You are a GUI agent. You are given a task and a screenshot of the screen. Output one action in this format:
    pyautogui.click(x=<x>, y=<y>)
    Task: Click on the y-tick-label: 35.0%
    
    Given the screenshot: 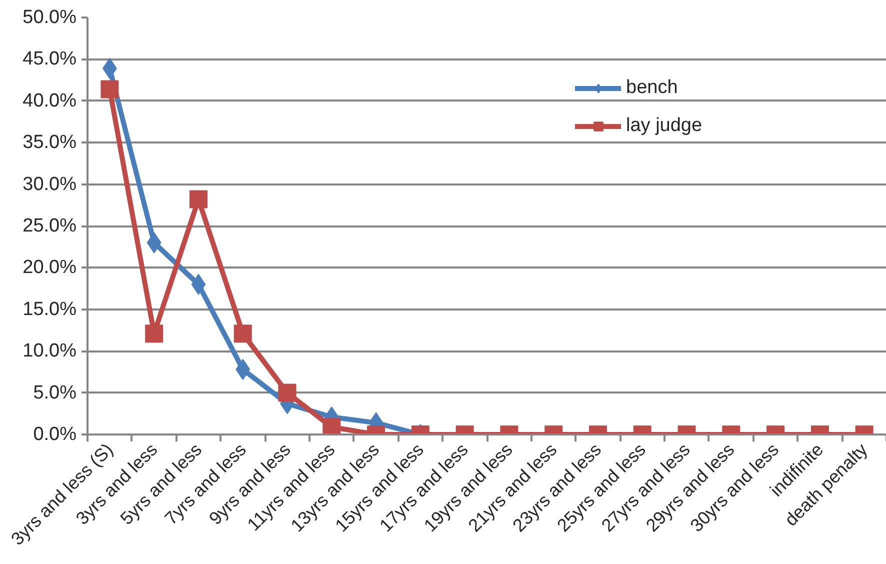 What is the action you would take?
    pyautogui.click(x=49, y=143)
    